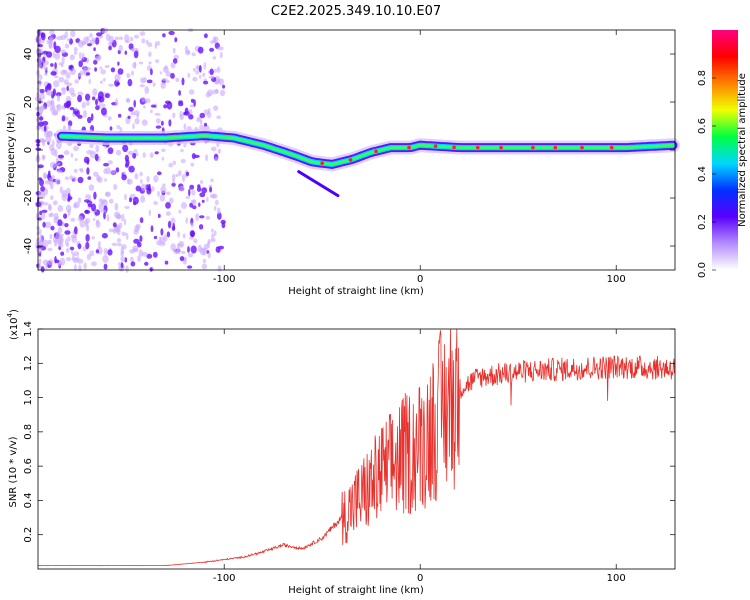 The height and width of the screenshot is (600, 750). What do you see at coordinates (28, 150) in the screenshot?
I see `y-tick-label: 0` at bounding box center [28, 150].